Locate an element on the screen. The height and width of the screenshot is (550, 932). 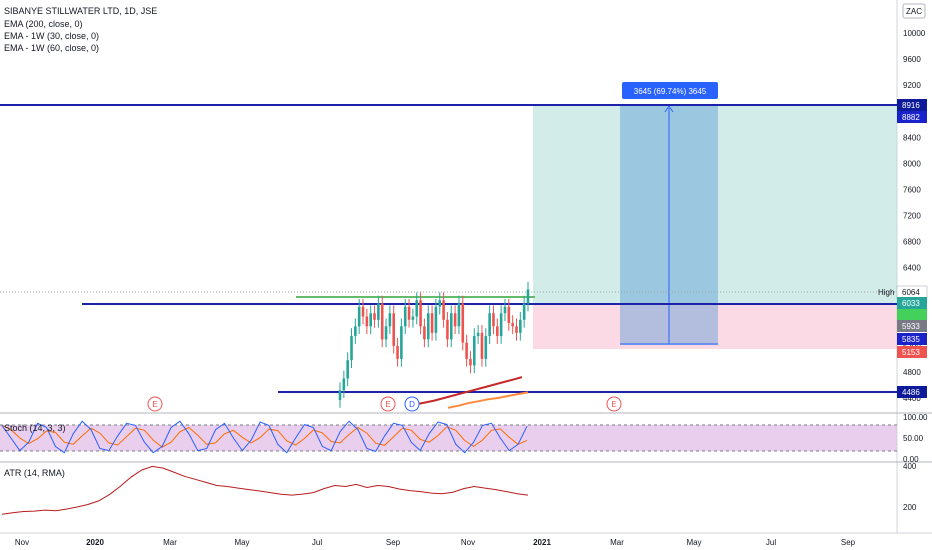
price-tick-label: 7200 is located at coordinates (912, 216).